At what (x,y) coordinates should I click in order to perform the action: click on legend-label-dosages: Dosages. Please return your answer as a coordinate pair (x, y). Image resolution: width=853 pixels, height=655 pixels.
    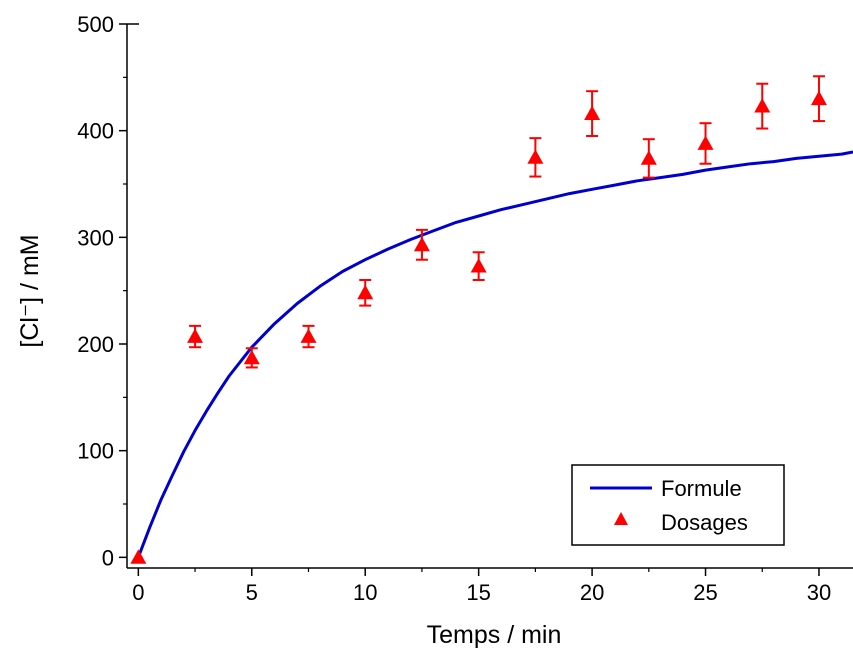
    Looking at the image, I should click on (704, 522).